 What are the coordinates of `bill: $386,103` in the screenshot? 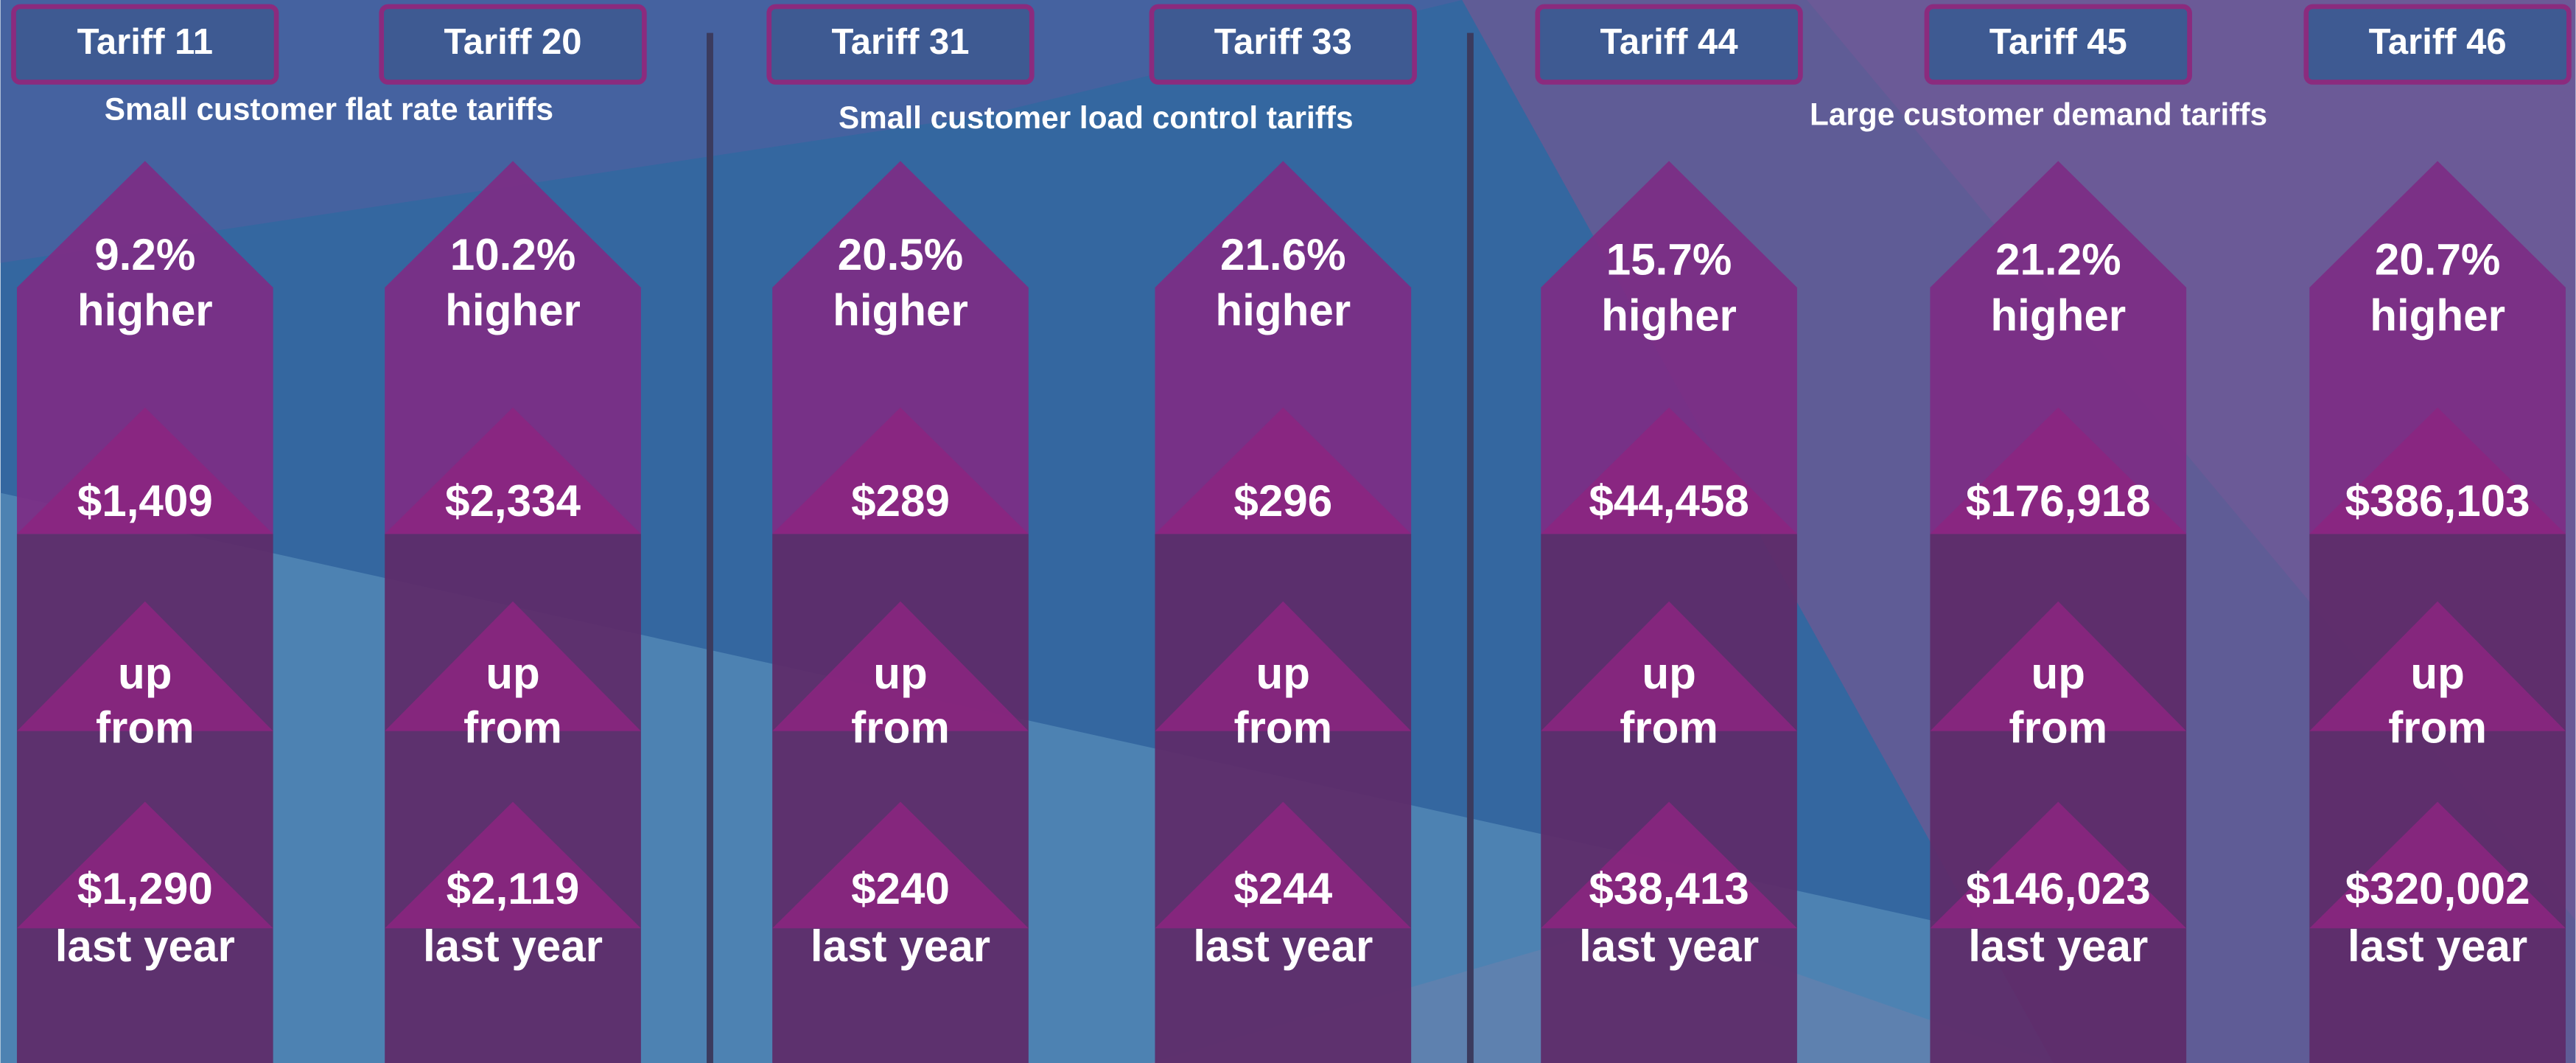 It's located at (2437, 501).